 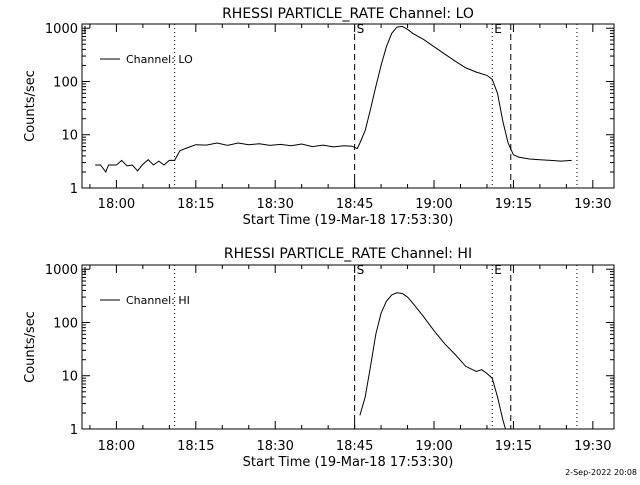 I want to click on legend-label: Channel: LO, so click(x=159, y=59).